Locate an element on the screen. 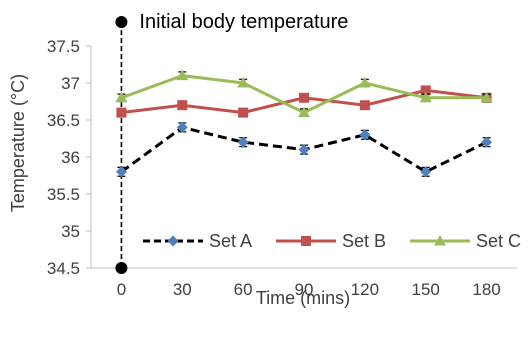 The height and width of the screenshot is (337, 531). legend-label-set-a: Set A is located at coordinates (230, 241).